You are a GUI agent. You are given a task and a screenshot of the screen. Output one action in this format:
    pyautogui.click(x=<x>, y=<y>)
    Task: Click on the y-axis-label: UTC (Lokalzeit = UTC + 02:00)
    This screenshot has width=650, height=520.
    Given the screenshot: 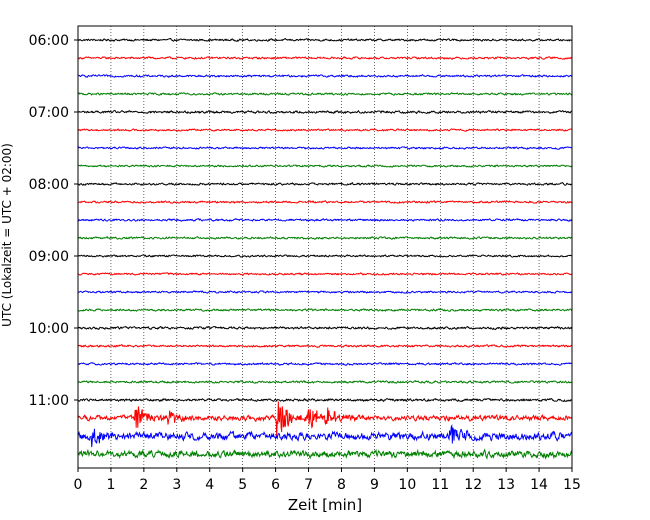 What is the action you would take?
    pyautogui.click(x=7, y=235)
    